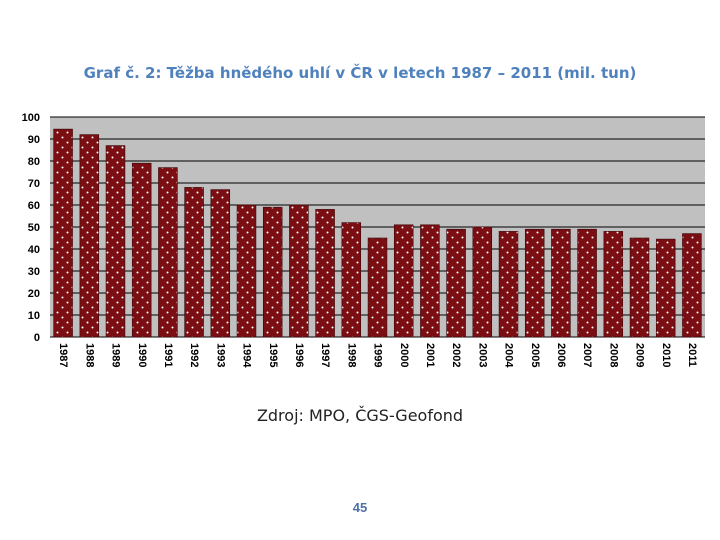 The width and height of the screenshot is (720, 540). Describe the element at coordinates (116, 355) in the screenshot. I see `x-tick-label: 1989` at that location.